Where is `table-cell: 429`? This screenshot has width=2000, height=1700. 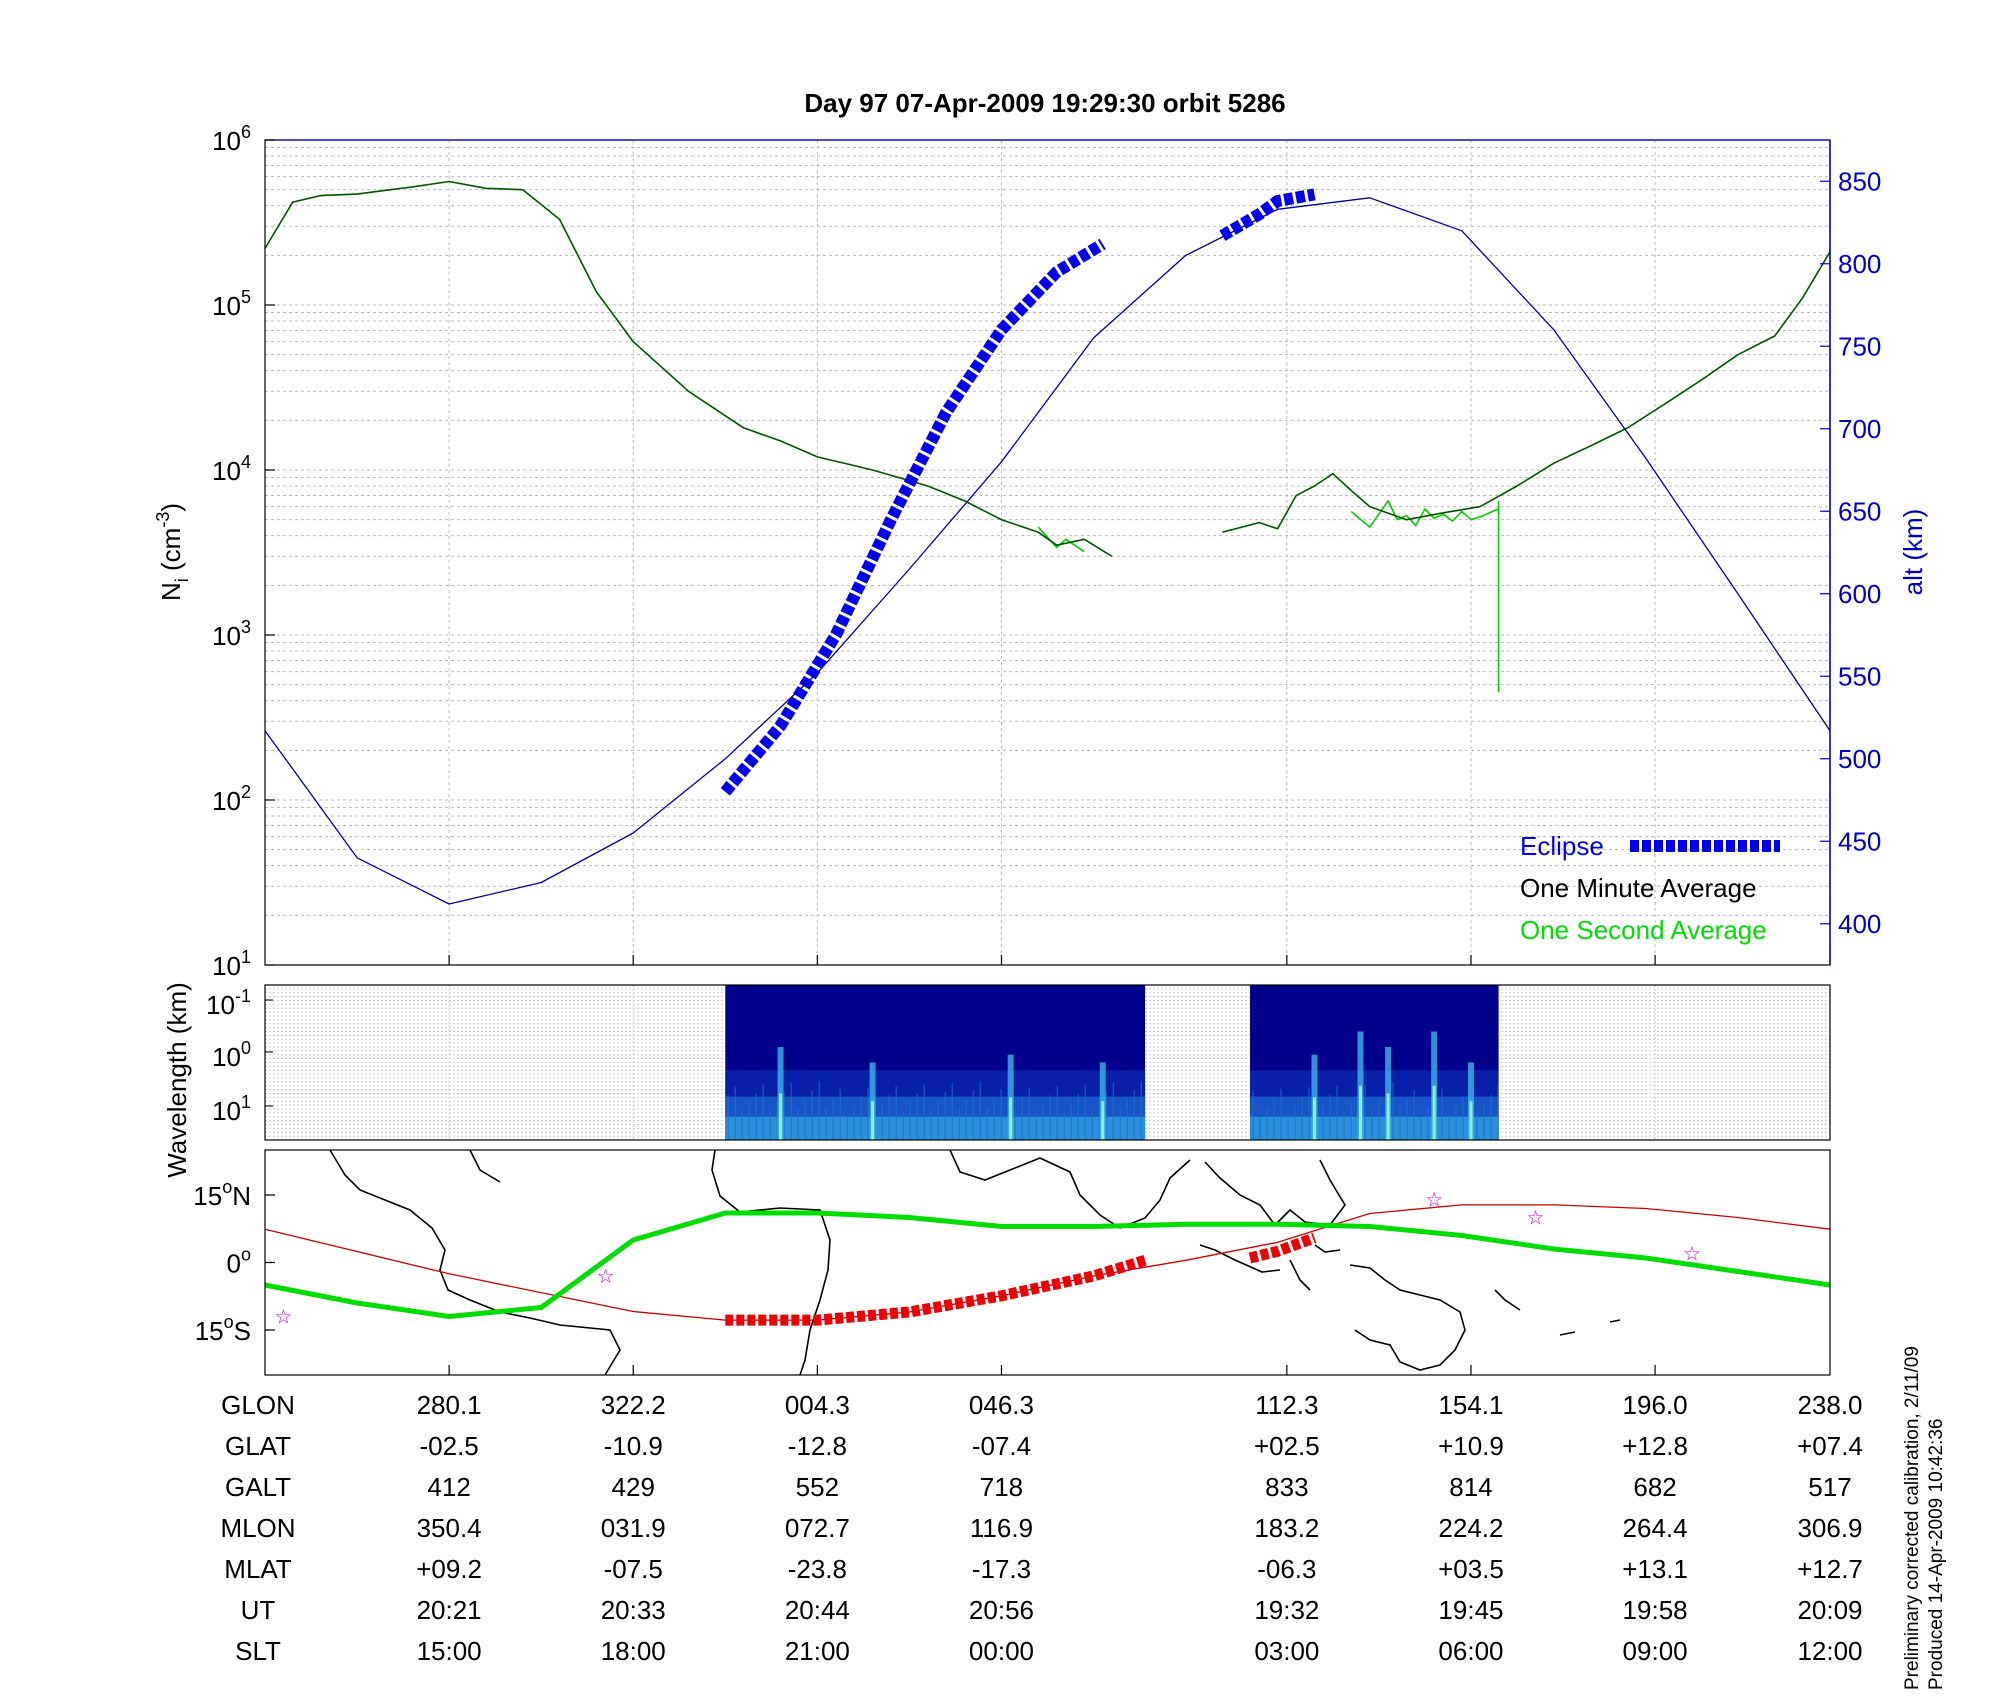
table-cell: 429 is located at coordinates (633, 1487).